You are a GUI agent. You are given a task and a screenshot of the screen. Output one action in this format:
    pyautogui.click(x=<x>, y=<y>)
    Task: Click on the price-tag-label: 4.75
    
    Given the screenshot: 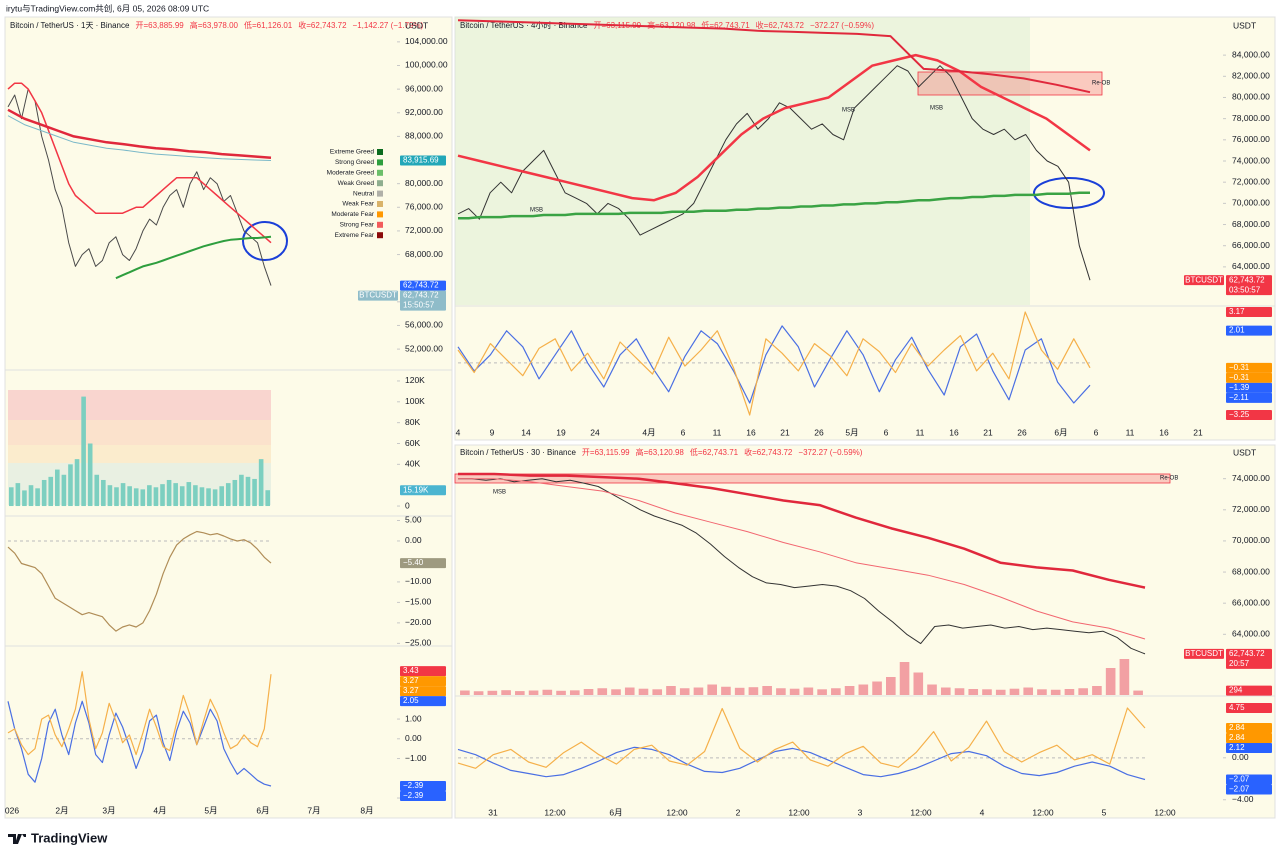 What is the action you would take?
    pyautogui.click(x=1237, y=707)
    